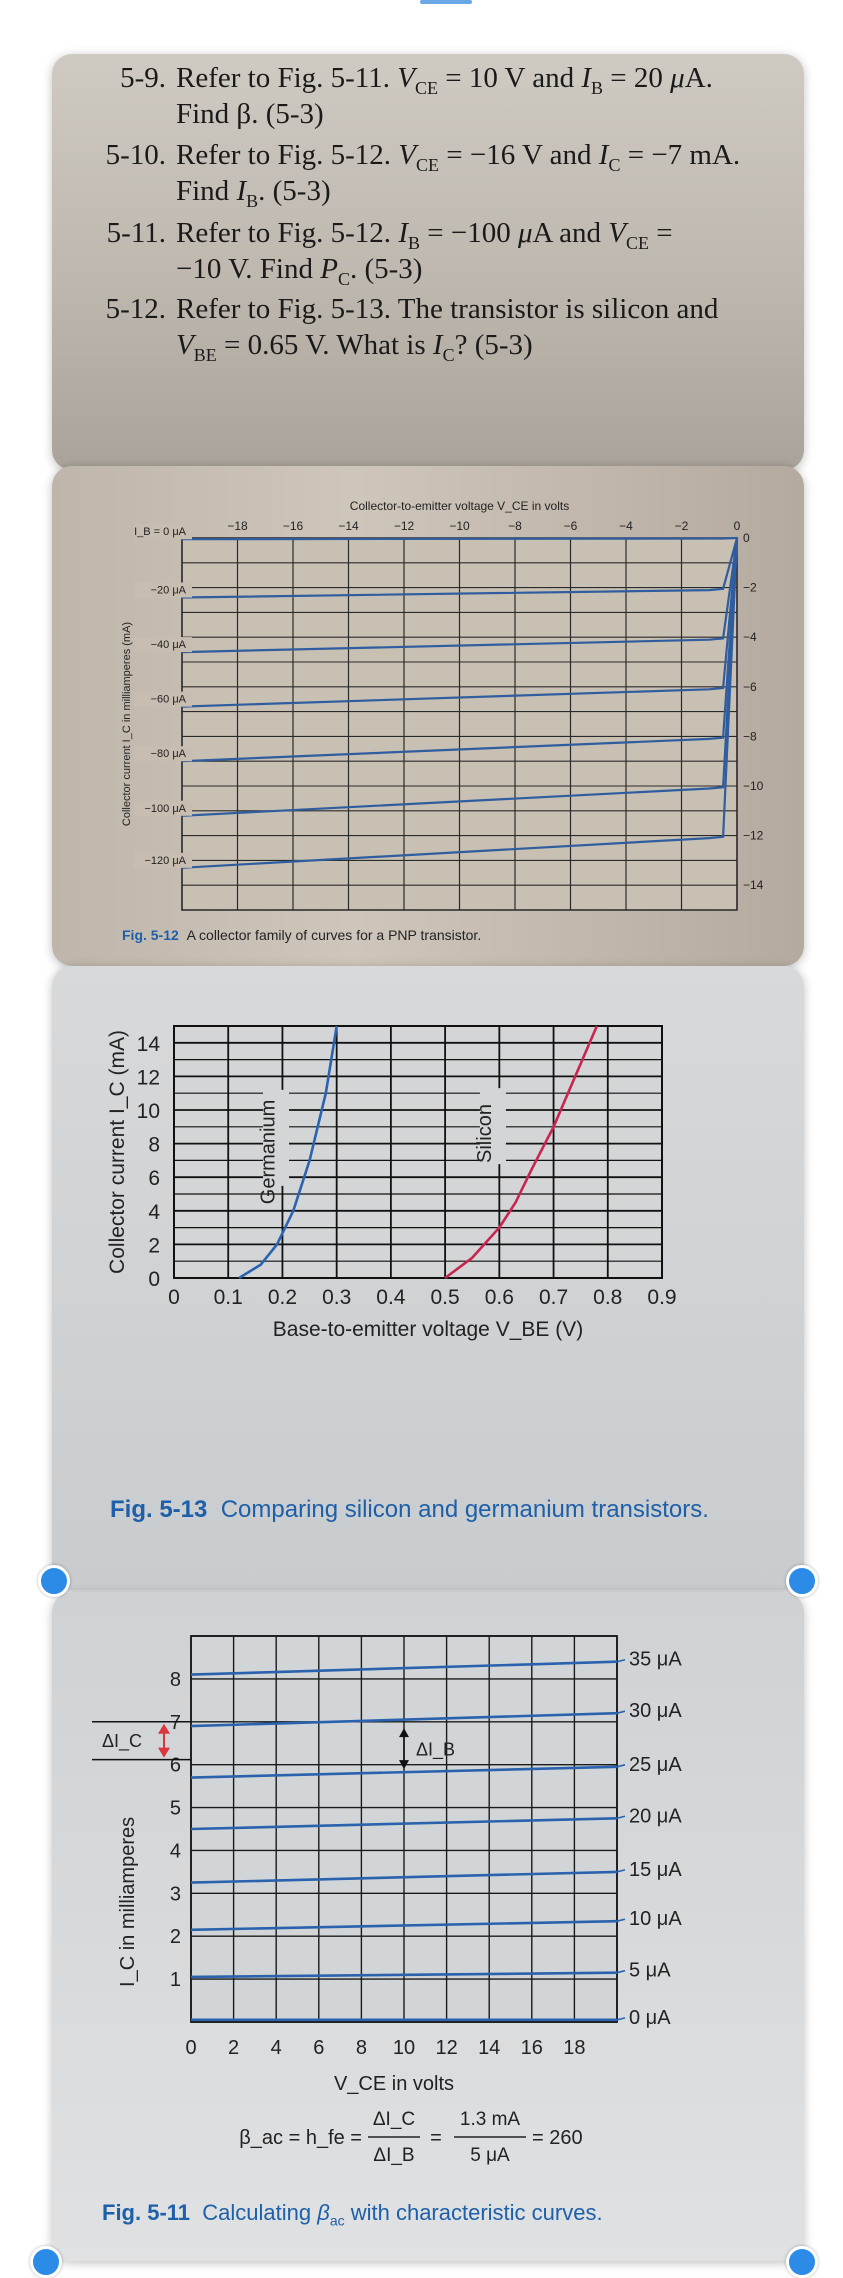 This screenshot has height=2278, width=843. I want to click on crop-handle-bottom-right, so click(802, 2262).